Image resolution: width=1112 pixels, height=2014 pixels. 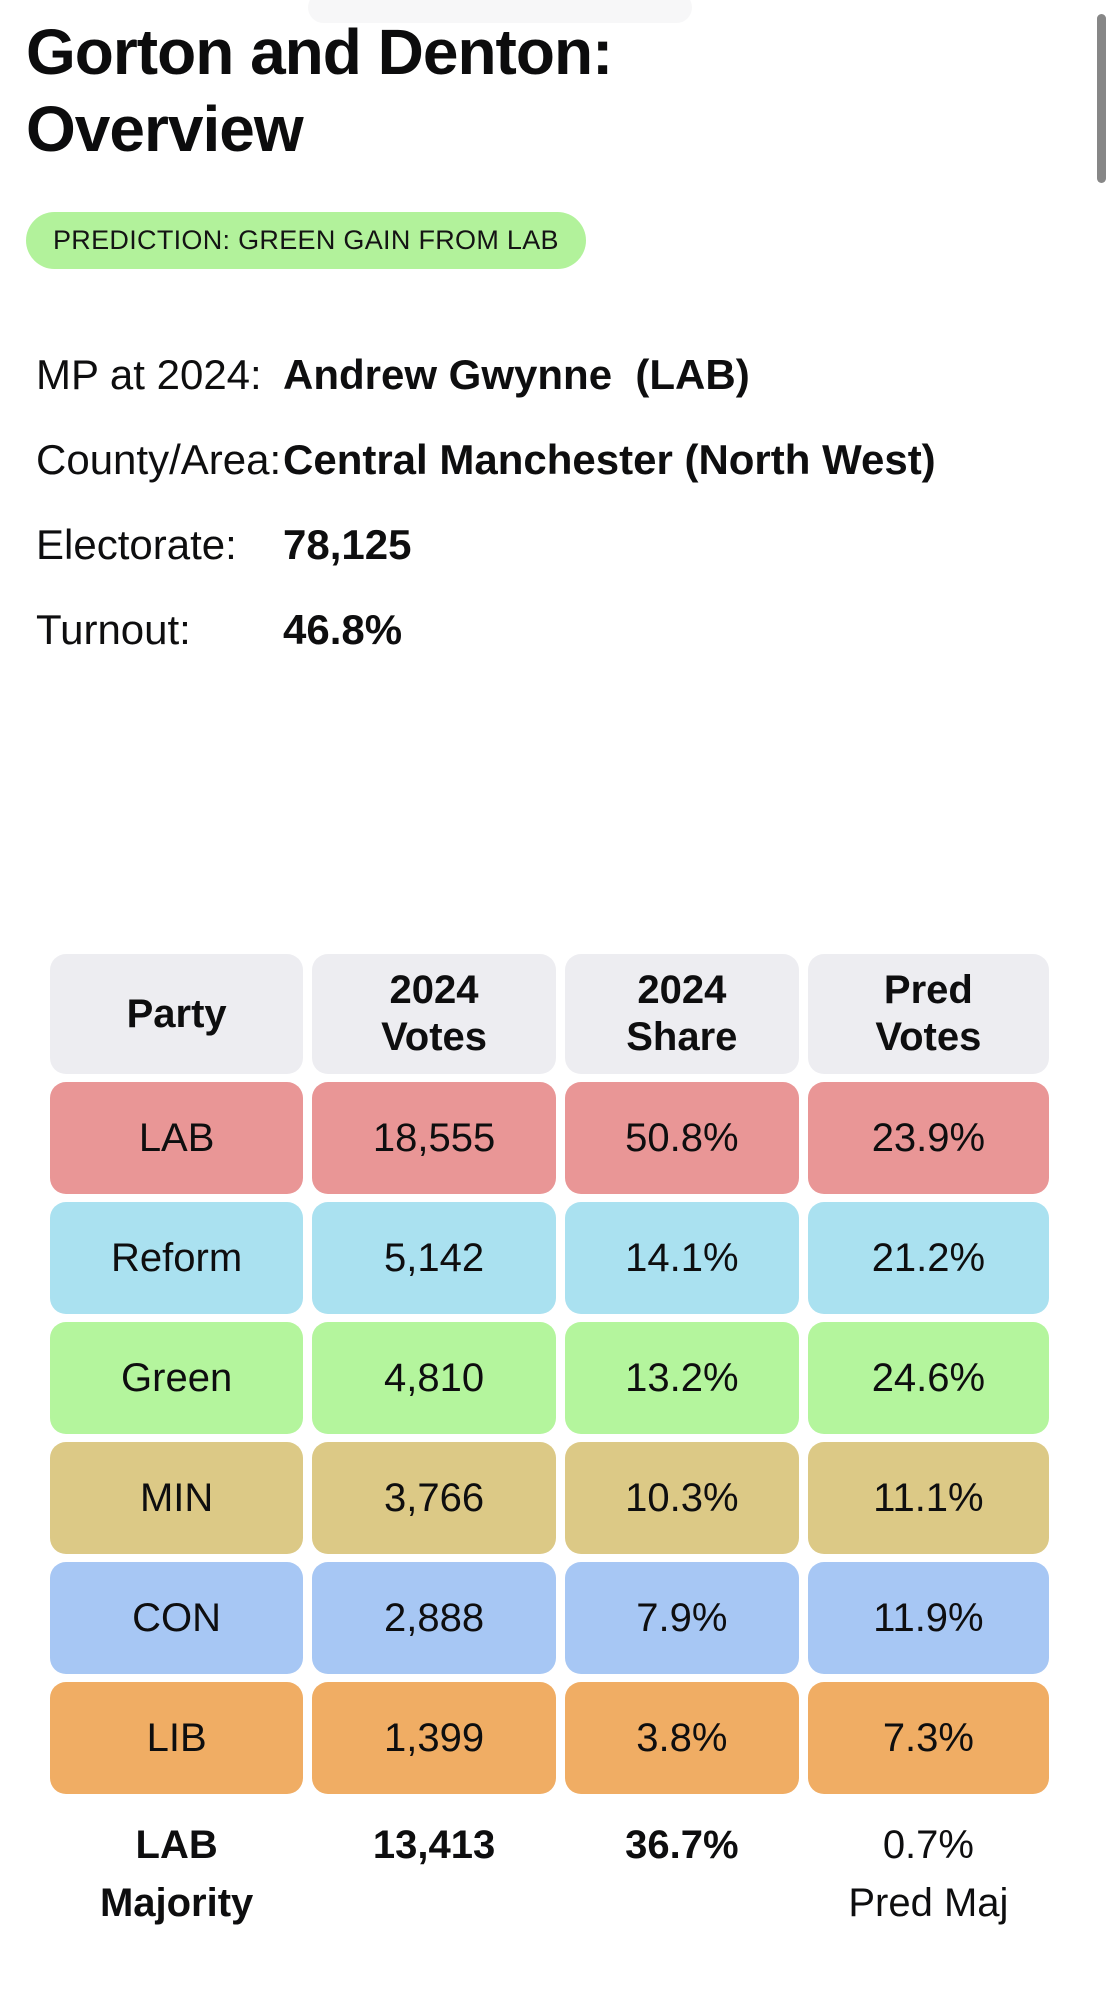 What do you see at coordinates (681, 1378) in the screenshot?
I see `table-cell-share: 13.2%` at bounding box center [681, 1378].